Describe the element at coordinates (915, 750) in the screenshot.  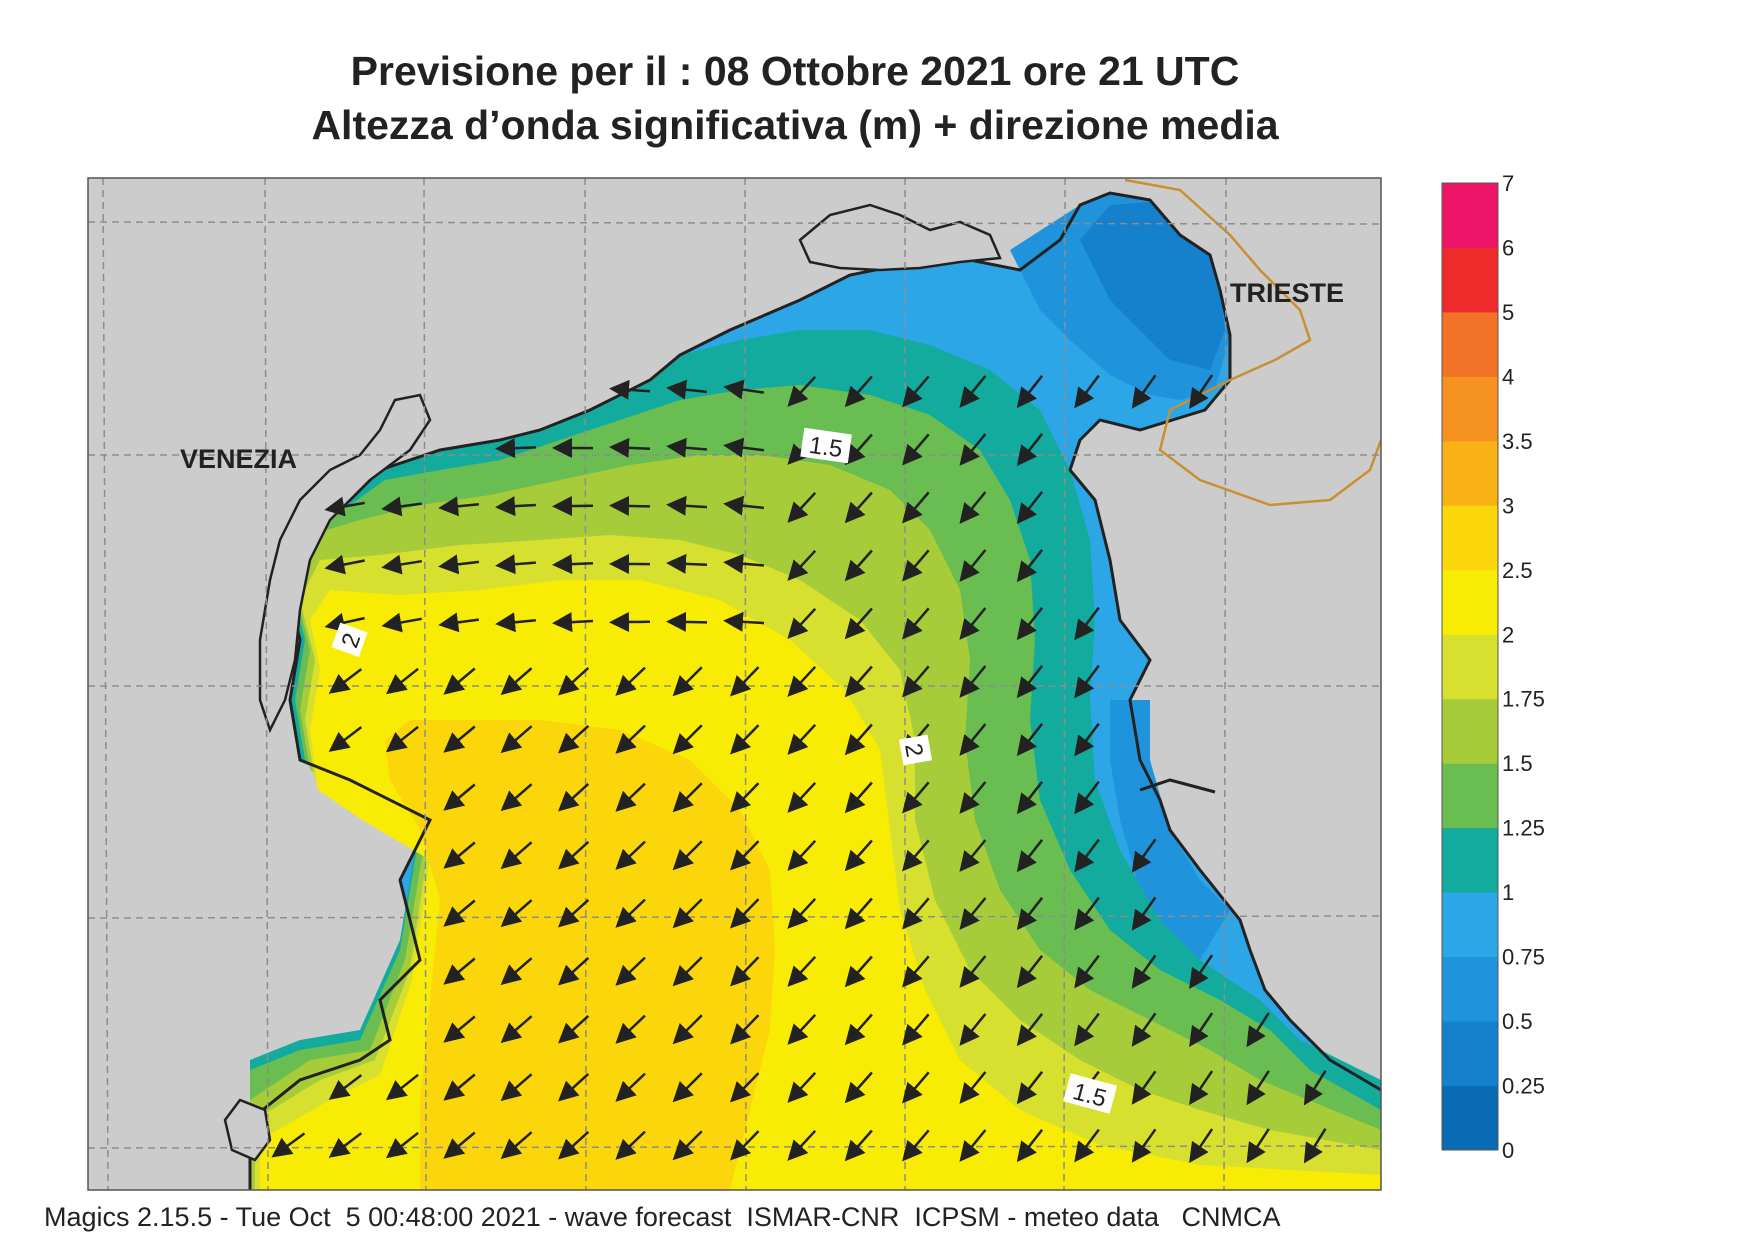
I see `contour-label-3: 2` at that location.